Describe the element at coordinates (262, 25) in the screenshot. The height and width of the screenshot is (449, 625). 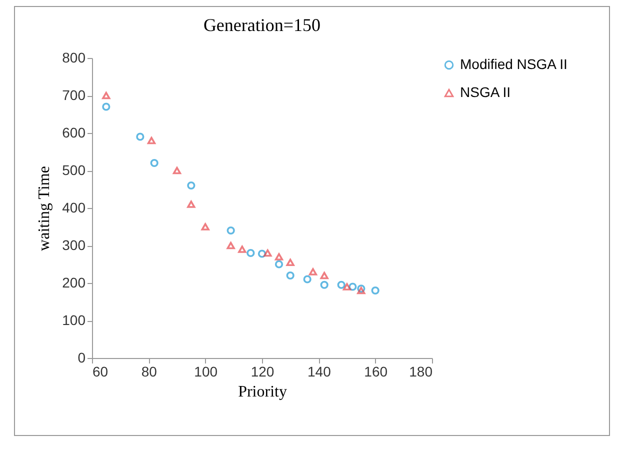
I see `chart-title: Generation=150` at that location.